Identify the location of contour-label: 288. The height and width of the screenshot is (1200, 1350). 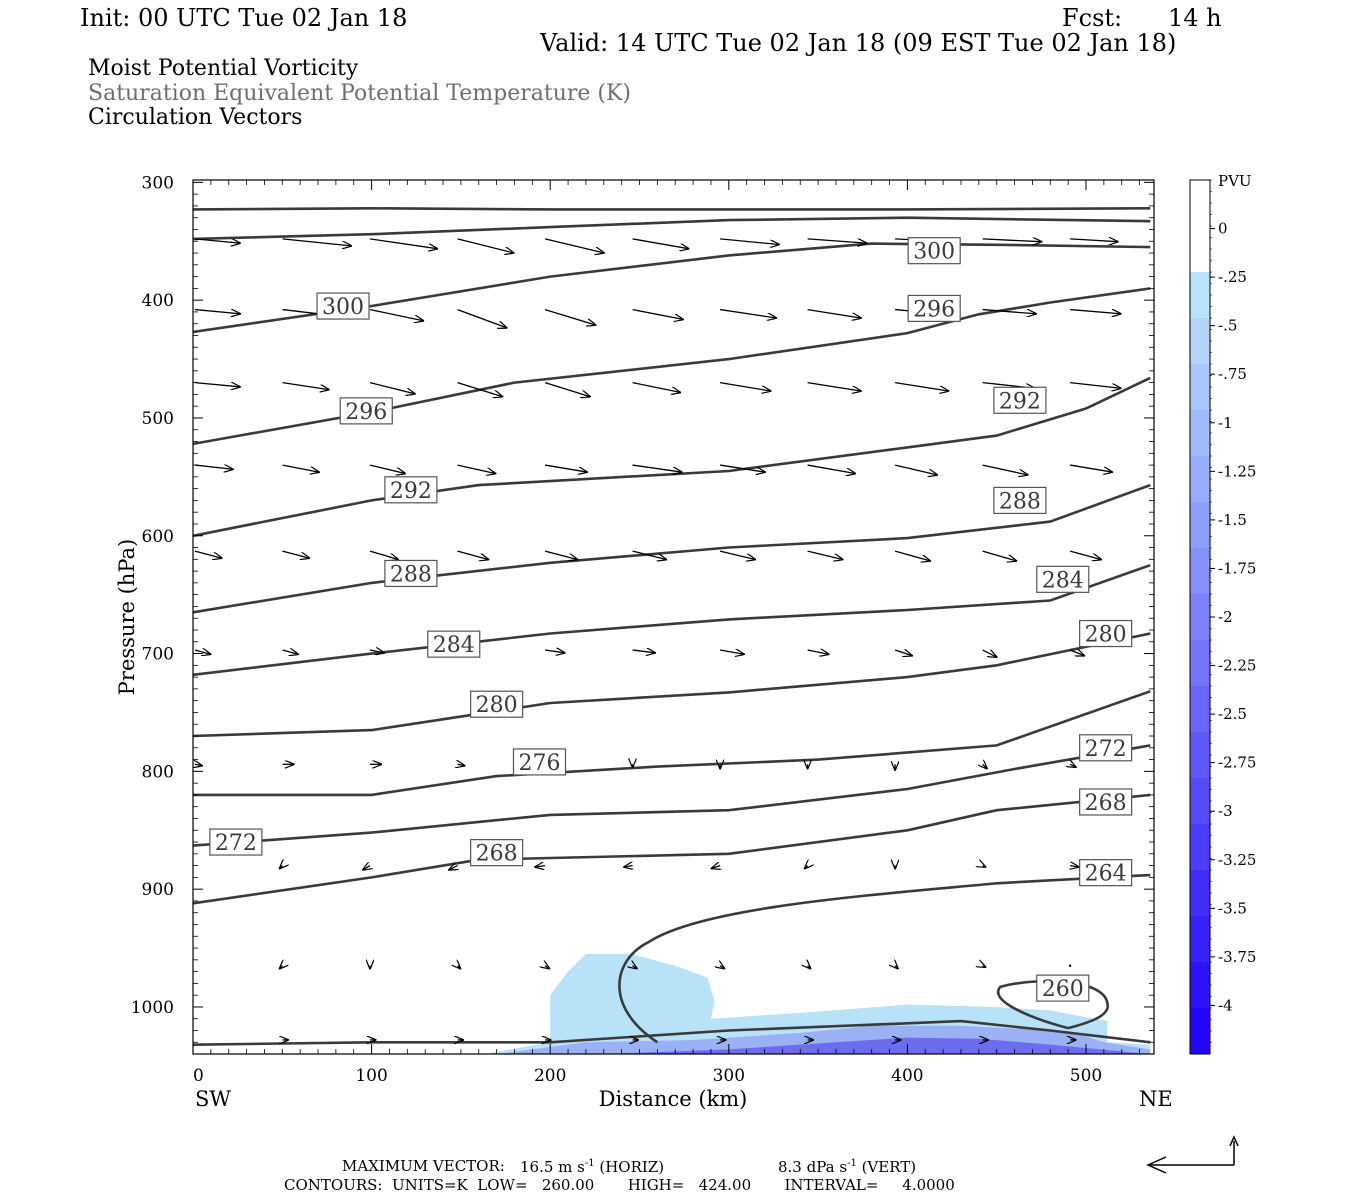
(411, 573).